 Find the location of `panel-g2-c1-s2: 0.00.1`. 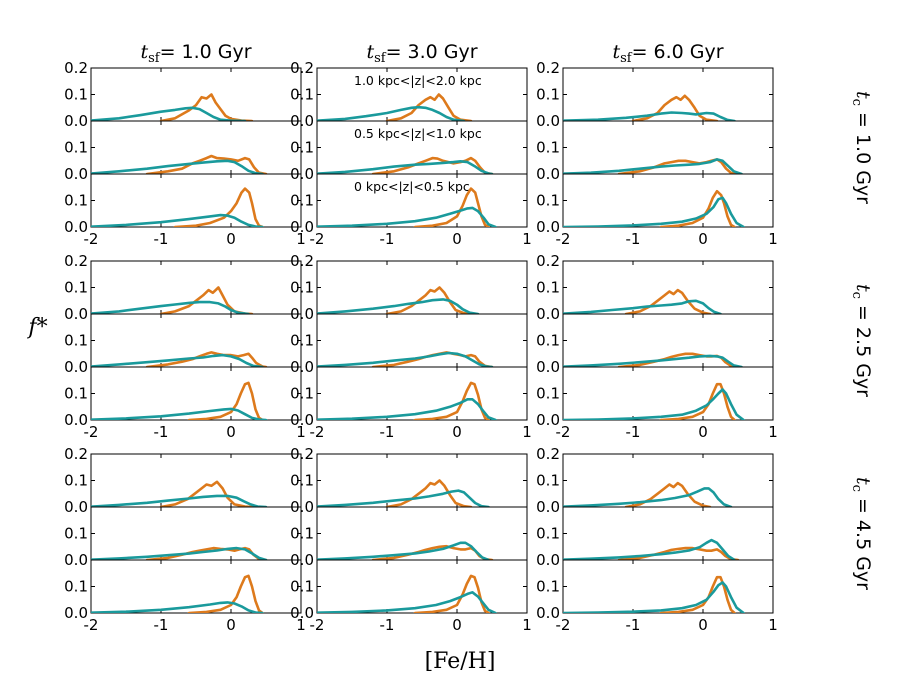

panel-g2-c1-s2: 0.00.1 is located at coordinates (183, 344).